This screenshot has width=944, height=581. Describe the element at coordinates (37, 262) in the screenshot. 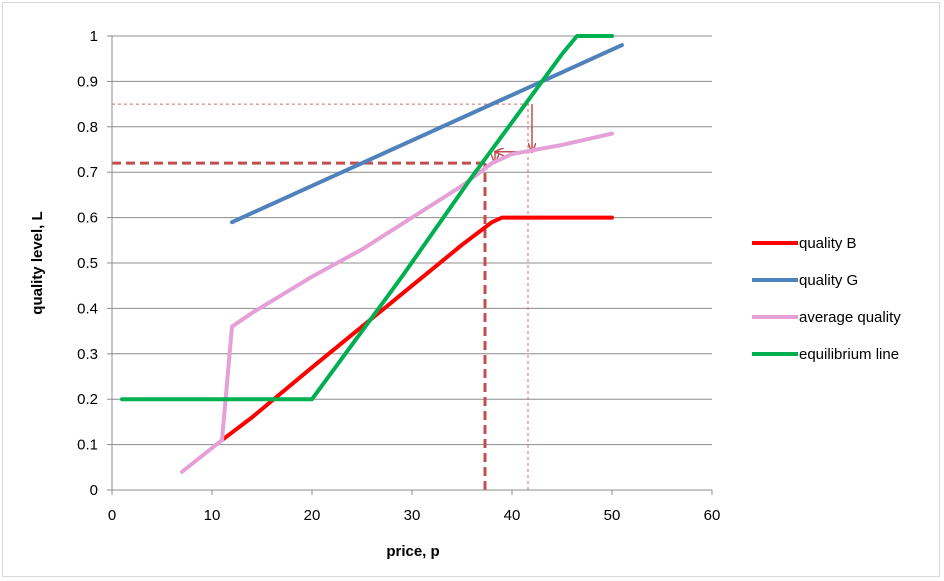

I see `y-axis-title: quality level, L` at that location.